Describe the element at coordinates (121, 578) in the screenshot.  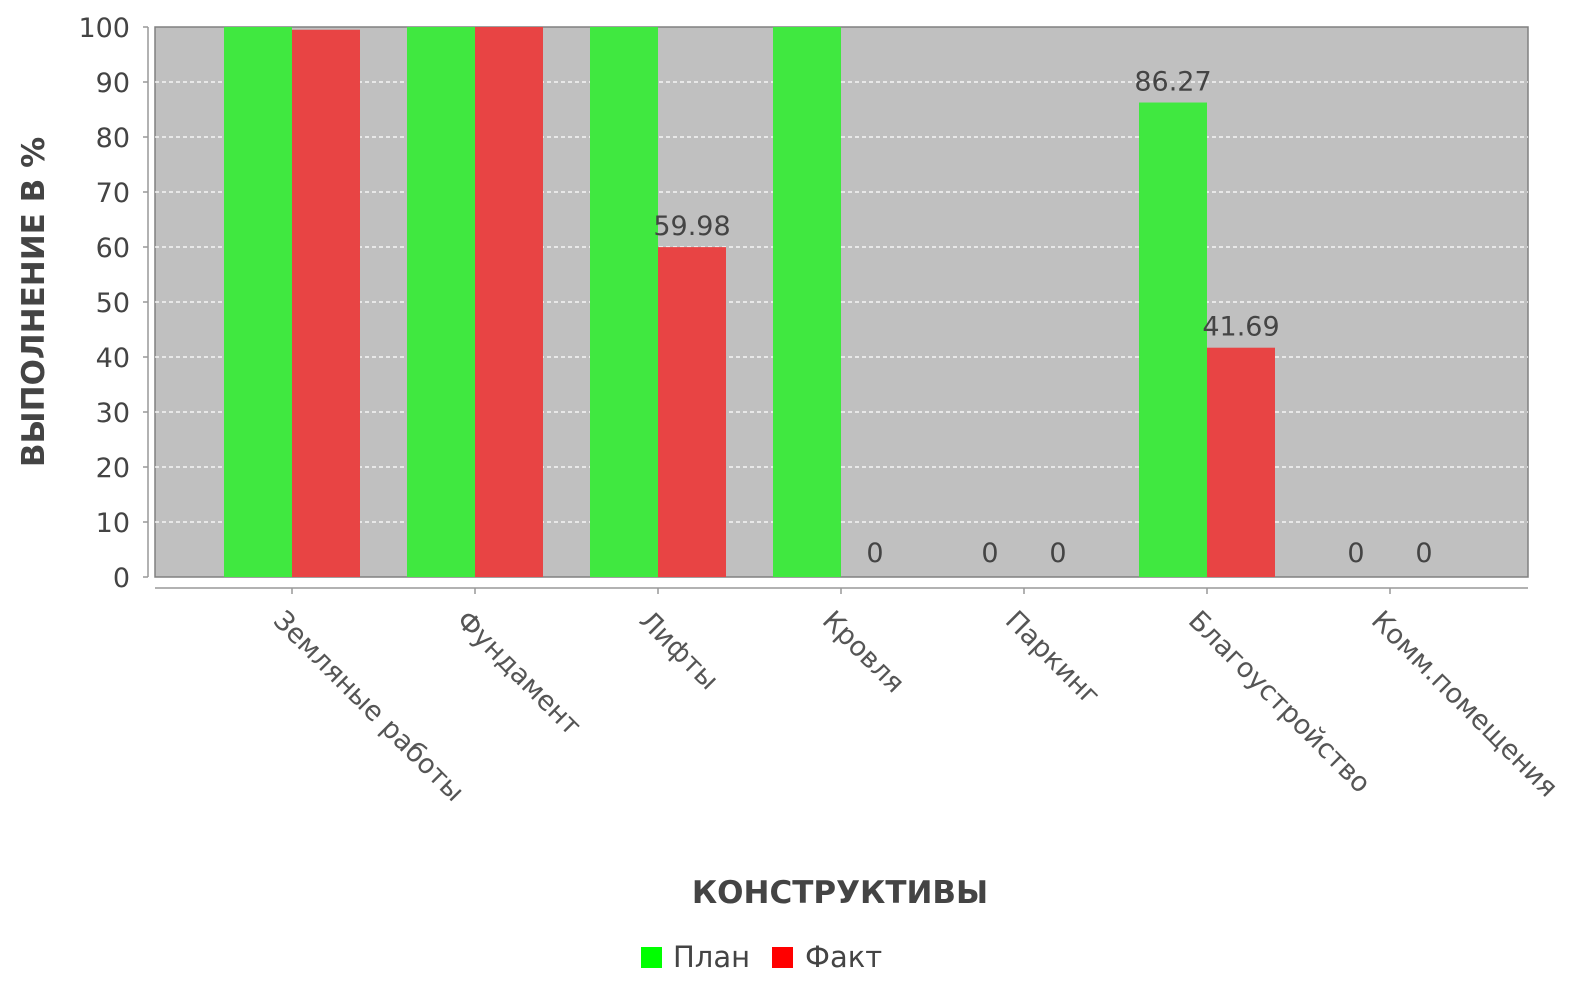
I see `y-tick-label: 0` at that location.